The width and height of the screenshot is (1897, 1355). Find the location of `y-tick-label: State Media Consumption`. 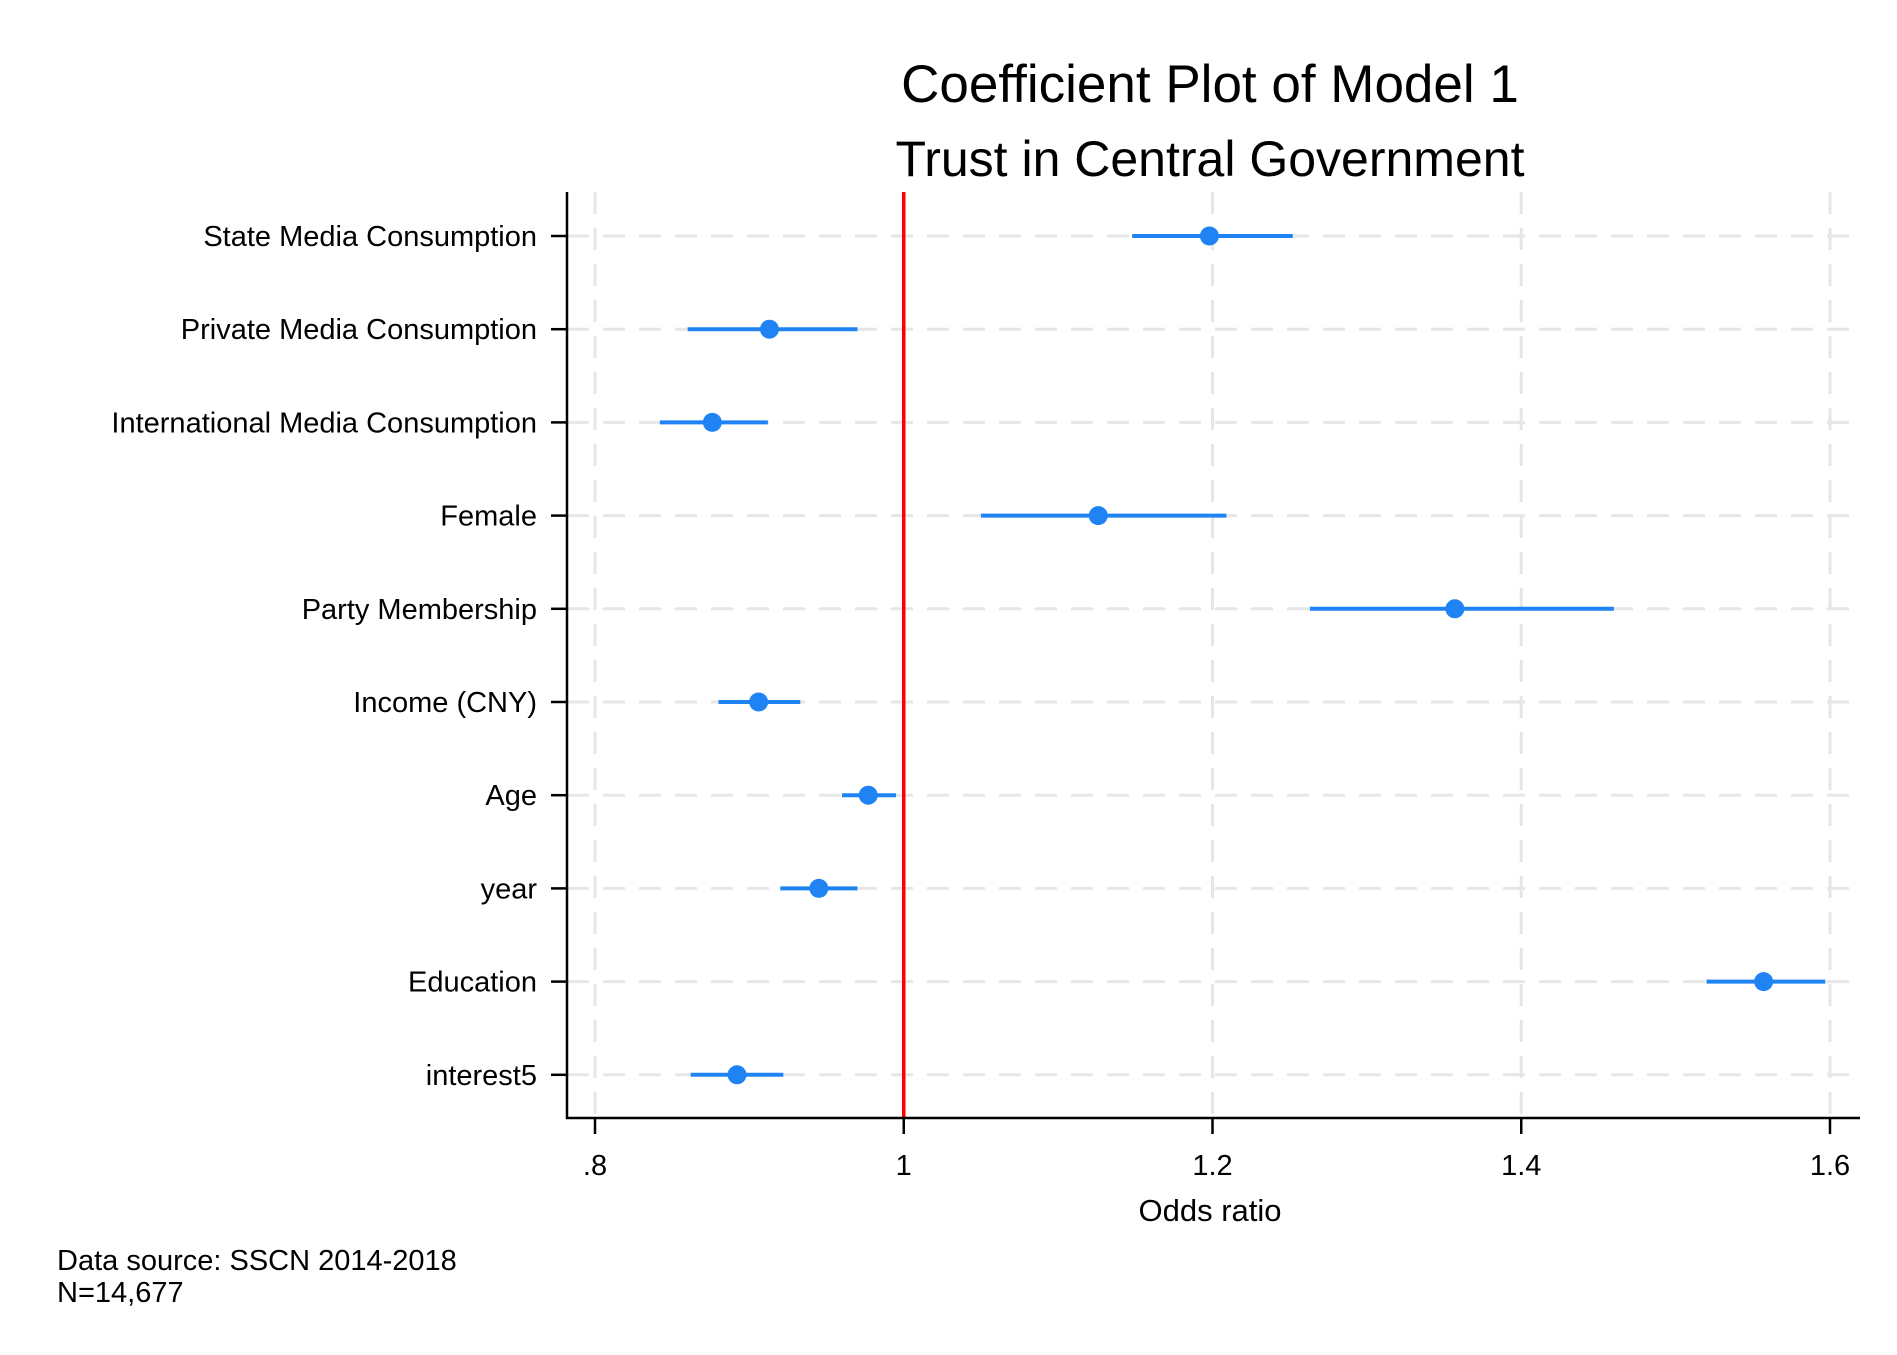

y-tick-label: State Media Consumption is located at coordinates (370, 237).